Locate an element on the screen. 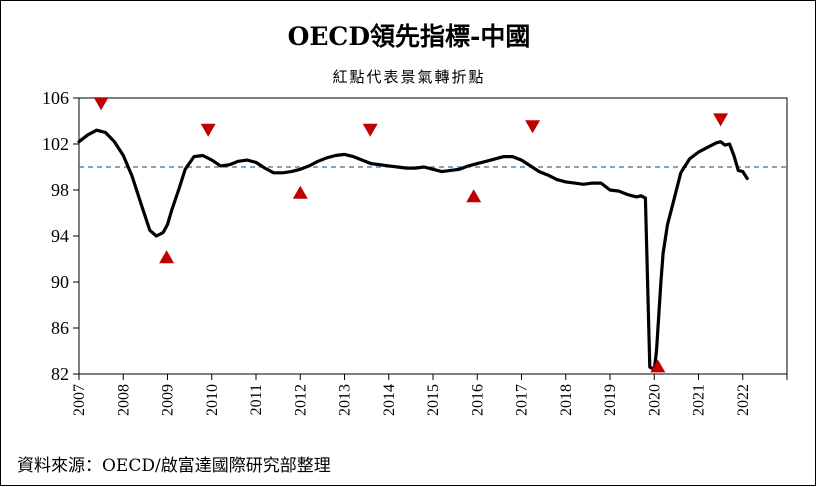 This screenshot has height=487, width=816. y-axis: 82 86 90 94 98 102 106 is located at coordinates (60, 236).